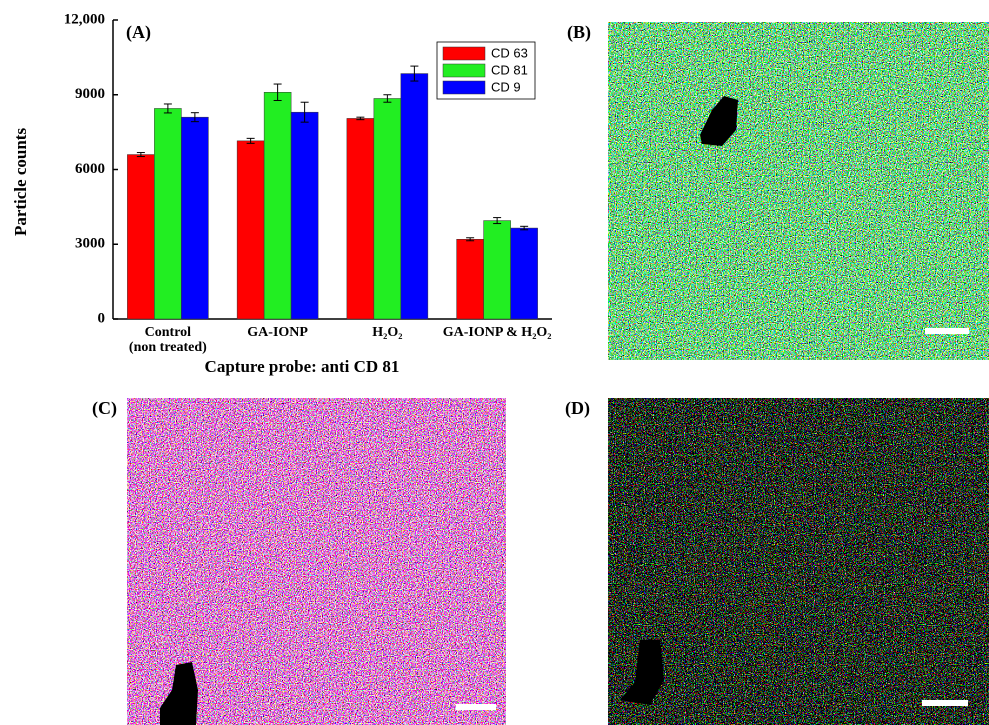 Image resolution: width=989 pixels, height=725 pixels. What do you see at coordinates (102, 318) in the screenshot?
I see `y-tick-label: 0` at bounding box center [102, 318].